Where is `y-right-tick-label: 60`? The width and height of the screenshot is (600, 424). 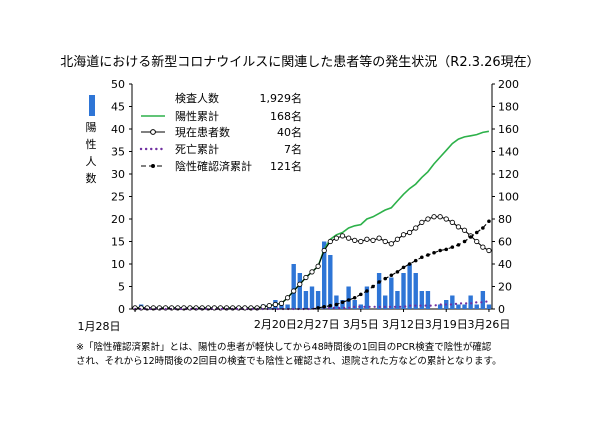 y-right-tick-label: 60 is located at coordinates (505, 242).